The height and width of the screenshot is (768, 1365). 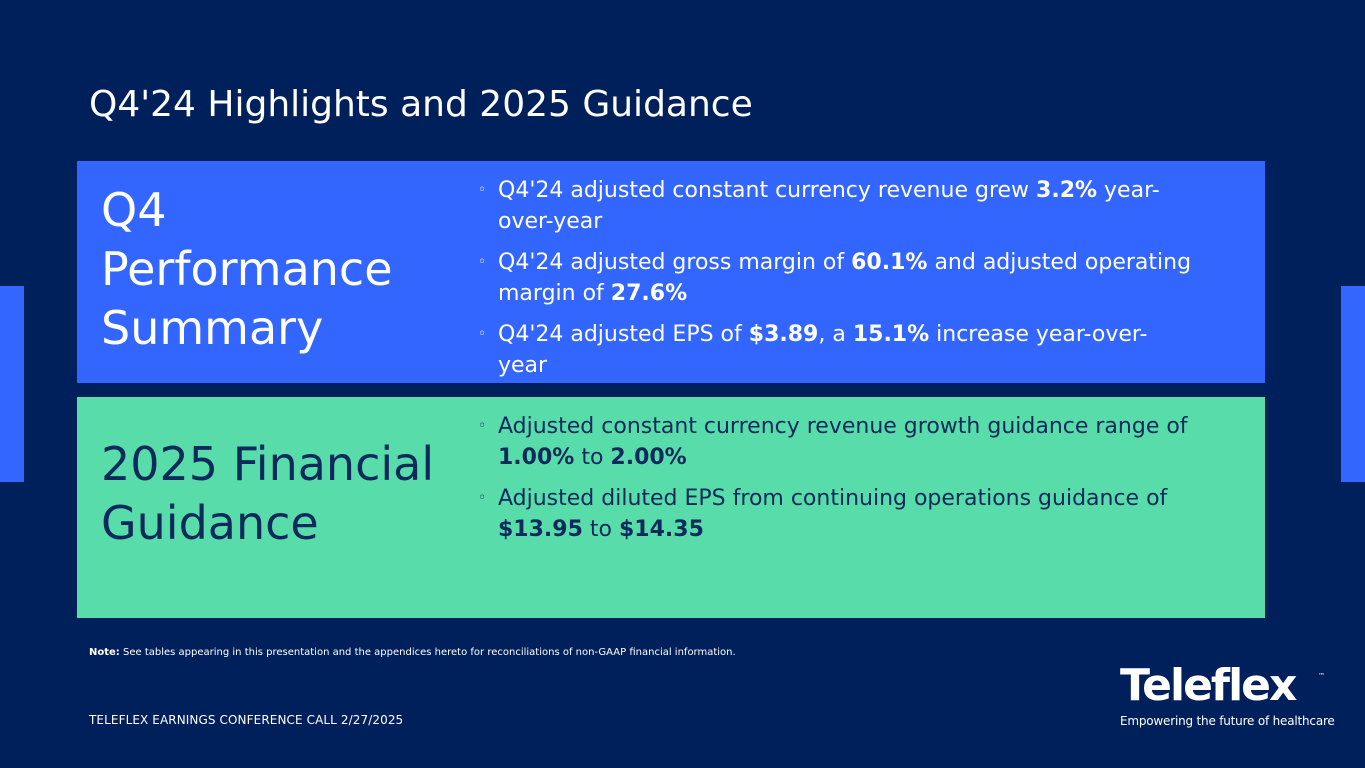 I want to click on trademark-symbol: ™, so click(x=1321, y=676).